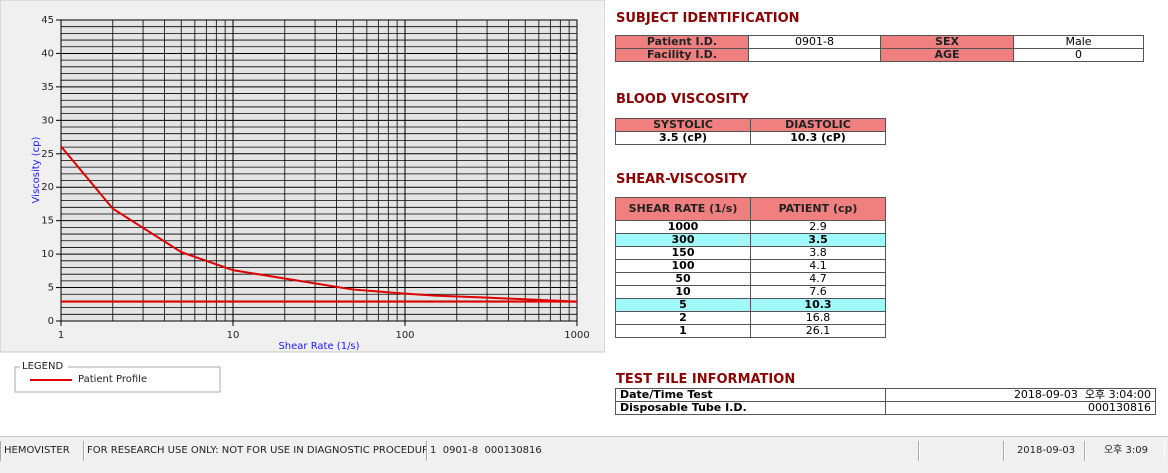  I want to click on table-row: 300 3.5, so click(750, 240).